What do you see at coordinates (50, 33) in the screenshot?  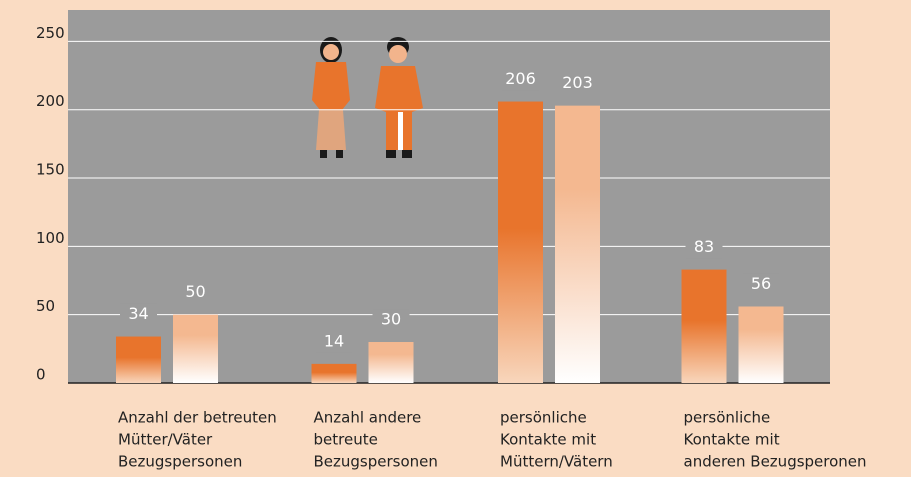 I see `y-tick-label: 250` at bounding box center [50, 33].